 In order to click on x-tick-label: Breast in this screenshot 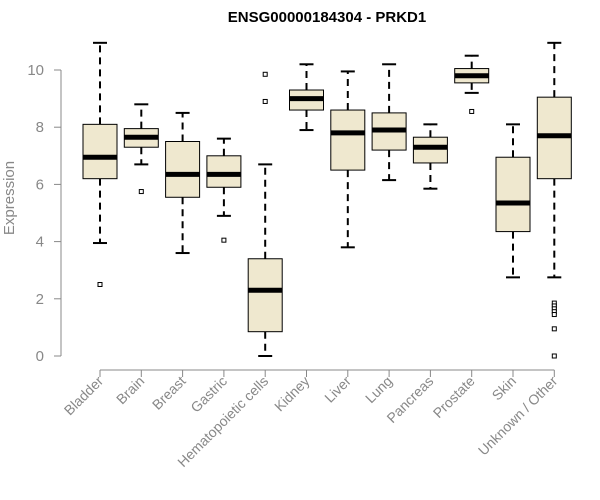, I will do `click(169, 393)`.